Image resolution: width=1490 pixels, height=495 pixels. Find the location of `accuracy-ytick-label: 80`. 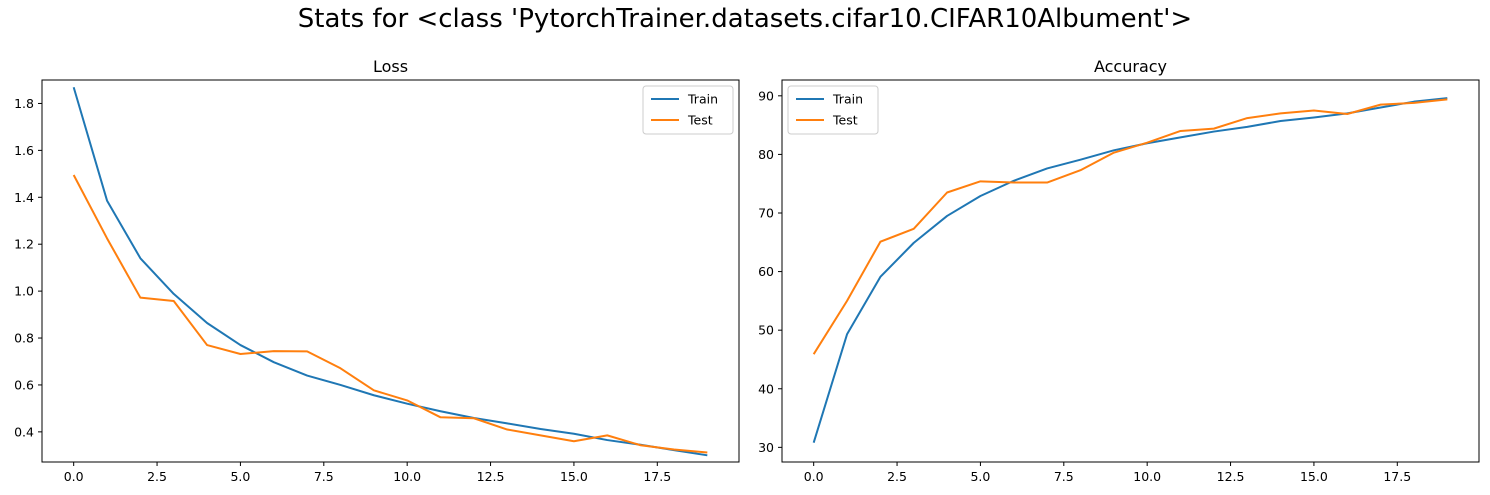

accuracy-ytick-label: 80 is located at coordinates (766, 154).